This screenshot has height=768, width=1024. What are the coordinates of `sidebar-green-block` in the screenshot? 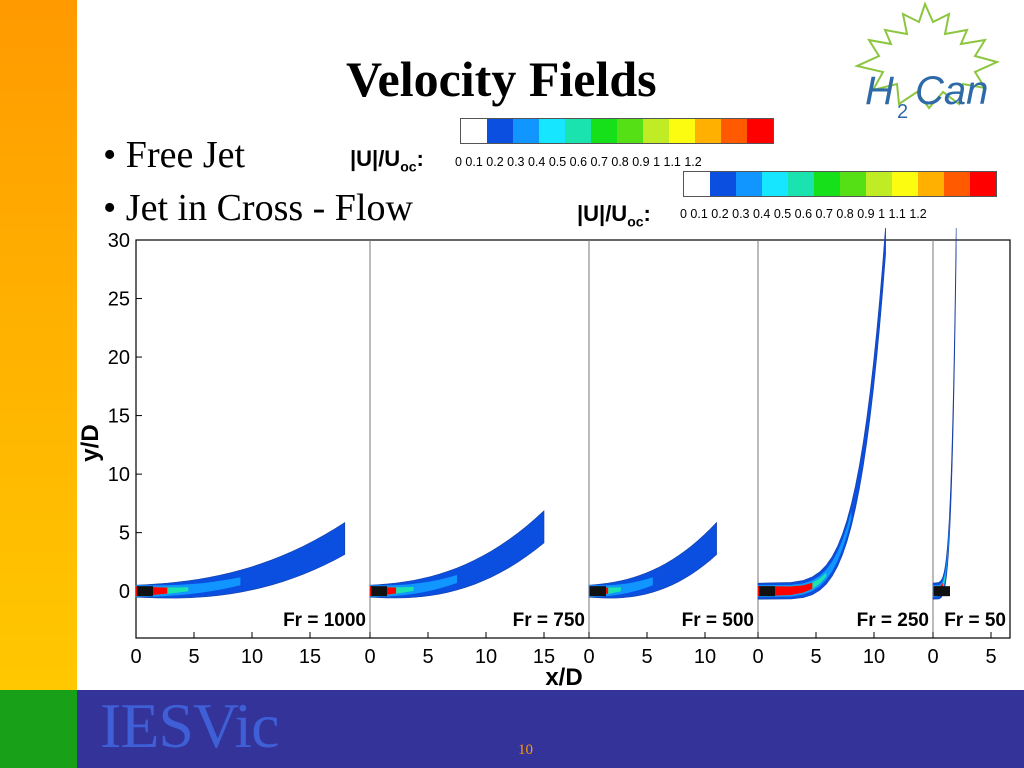 It's located at (38, 729).